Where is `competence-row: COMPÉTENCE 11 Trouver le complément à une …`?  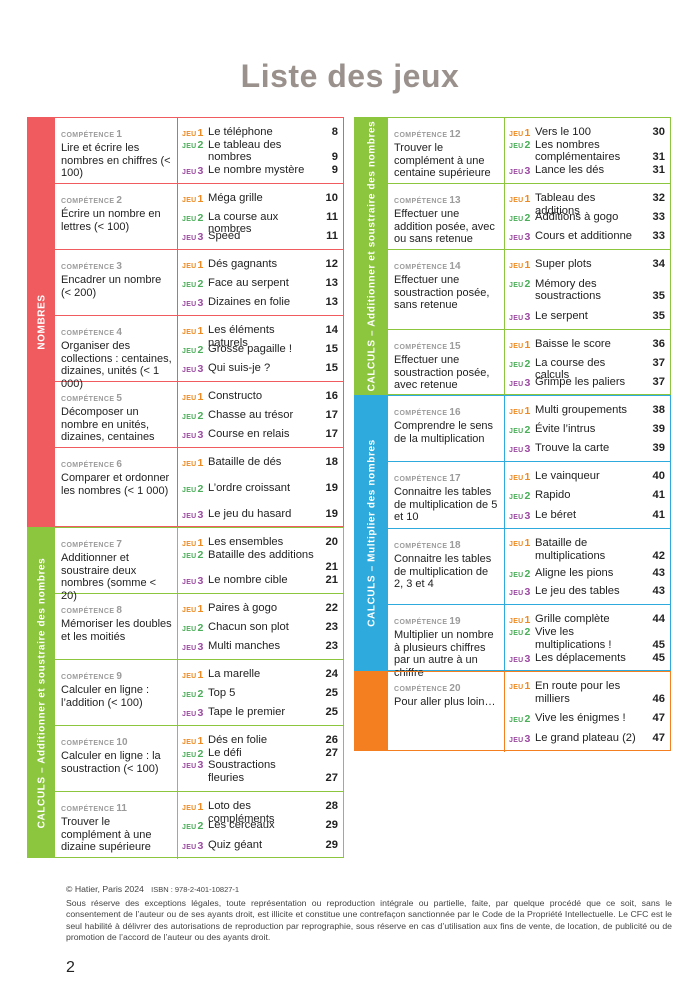 competence-row: COMPÉTENCE 11 Trouver le complément à une … is located at coordinates (199, 825).